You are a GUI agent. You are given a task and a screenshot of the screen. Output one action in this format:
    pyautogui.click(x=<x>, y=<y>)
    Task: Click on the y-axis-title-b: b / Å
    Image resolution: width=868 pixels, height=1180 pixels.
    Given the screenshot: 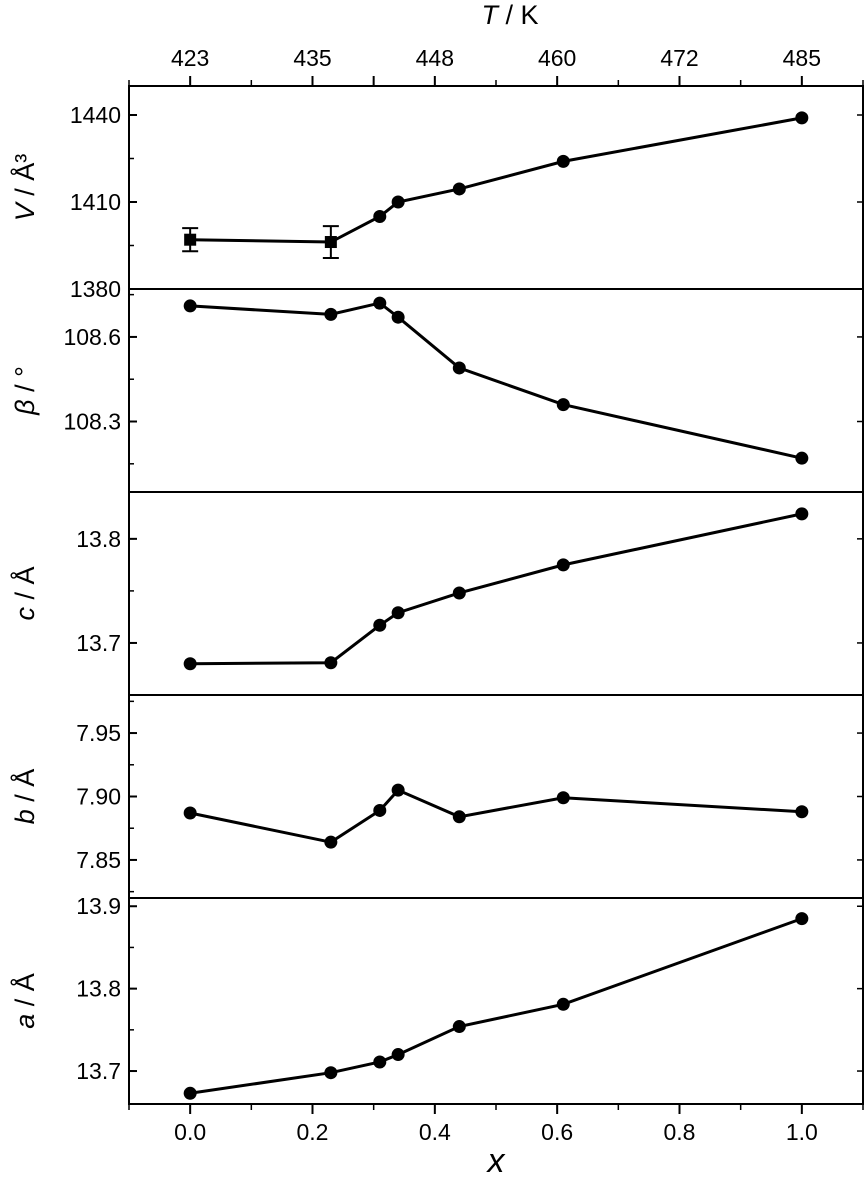 What is the action you would take?
    pyautogui.click(x=24, y=797)
    